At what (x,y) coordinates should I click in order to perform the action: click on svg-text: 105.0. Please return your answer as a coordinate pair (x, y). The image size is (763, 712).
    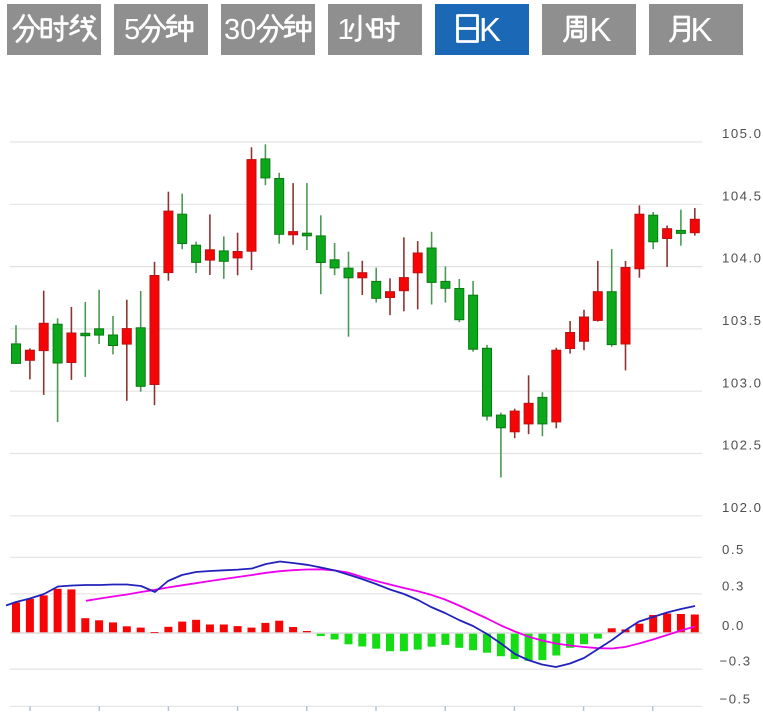
    Looking at the image, I should click on (742, 133).